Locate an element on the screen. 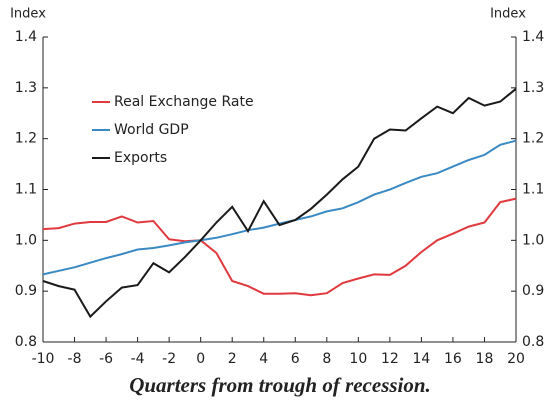 The height and width of the screenshot is (416, 555). y2-tick-label: 0.9 is located at coordinates (533, 291).